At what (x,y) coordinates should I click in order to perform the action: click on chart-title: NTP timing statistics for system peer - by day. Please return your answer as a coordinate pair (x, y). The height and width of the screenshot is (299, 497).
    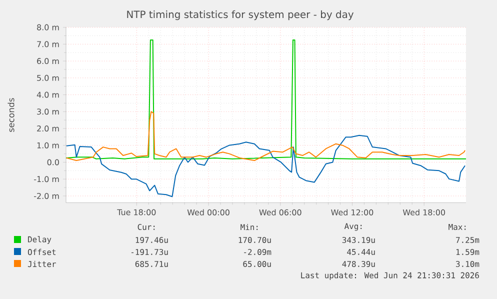
    Looking at the image, I should click on (240, 15).